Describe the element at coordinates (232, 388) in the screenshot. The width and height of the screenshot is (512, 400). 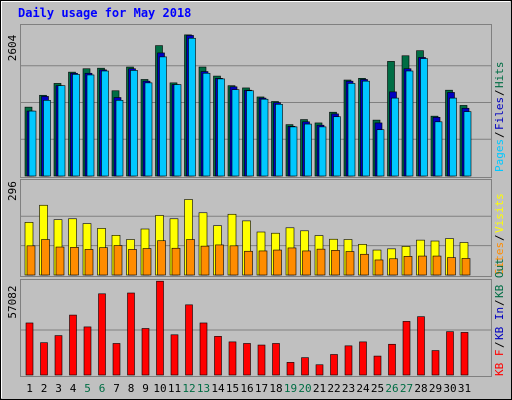
I see `x-tick-label: 15` at that location.